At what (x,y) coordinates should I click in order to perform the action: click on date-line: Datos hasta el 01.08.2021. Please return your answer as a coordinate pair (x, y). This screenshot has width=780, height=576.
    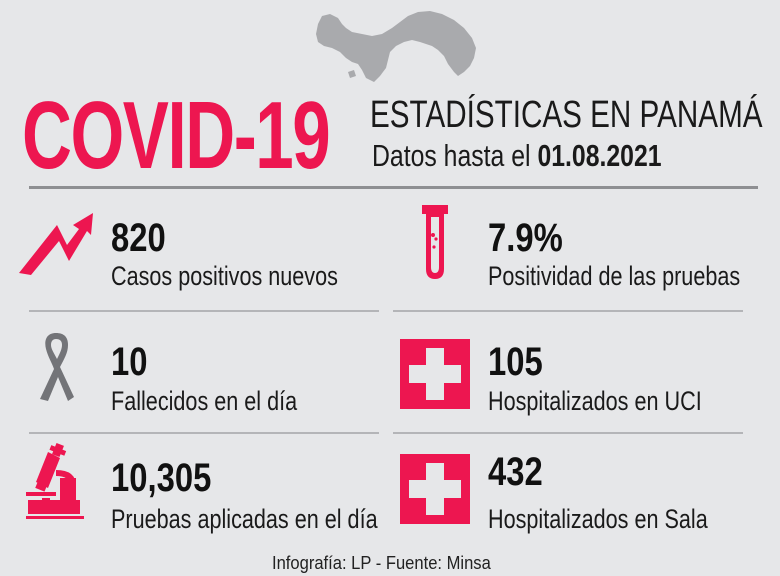
    Looking at the image, I should click on (517, 155).